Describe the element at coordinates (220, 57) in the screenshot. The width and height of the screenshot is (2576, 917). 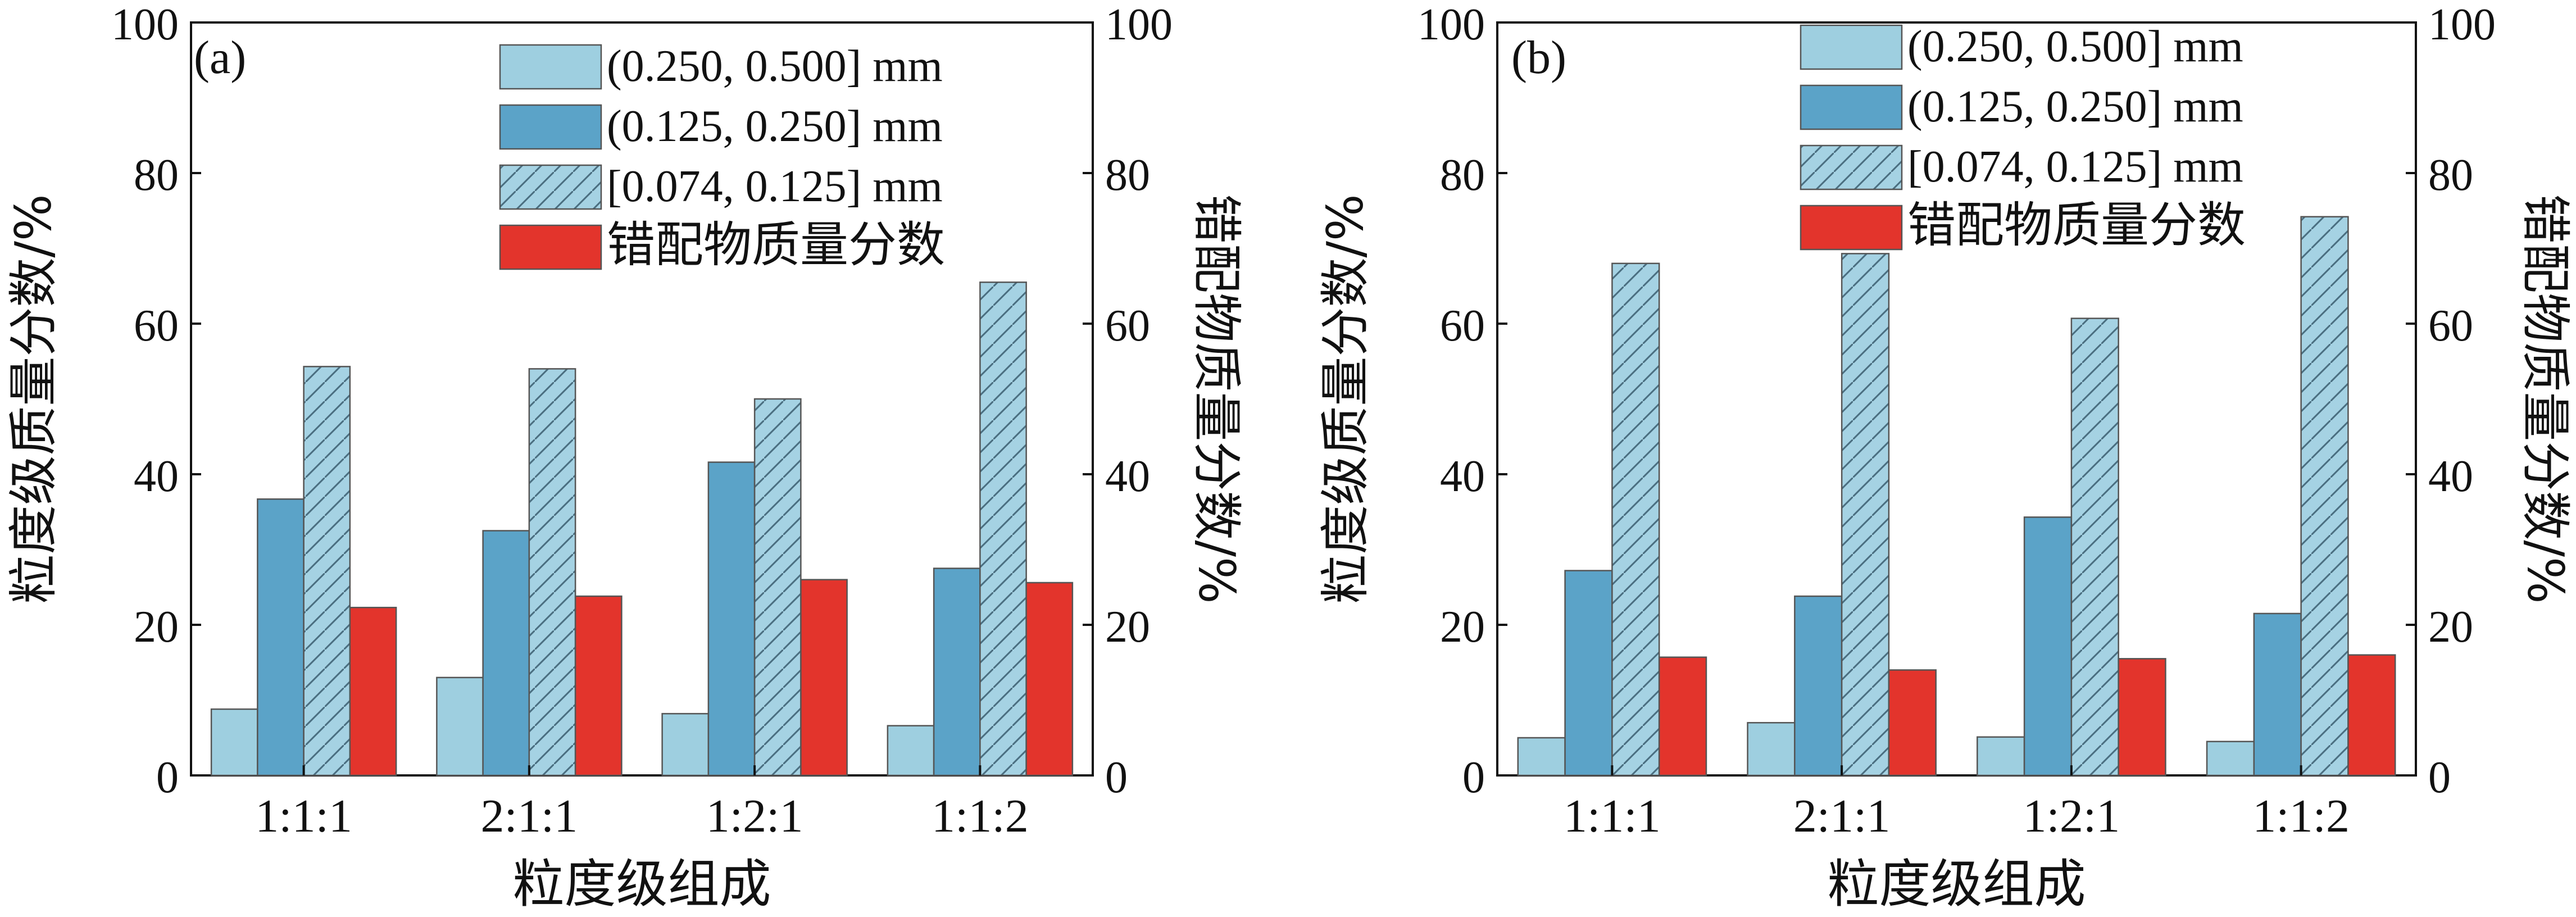
I see `panel-label: (a)` at that location.